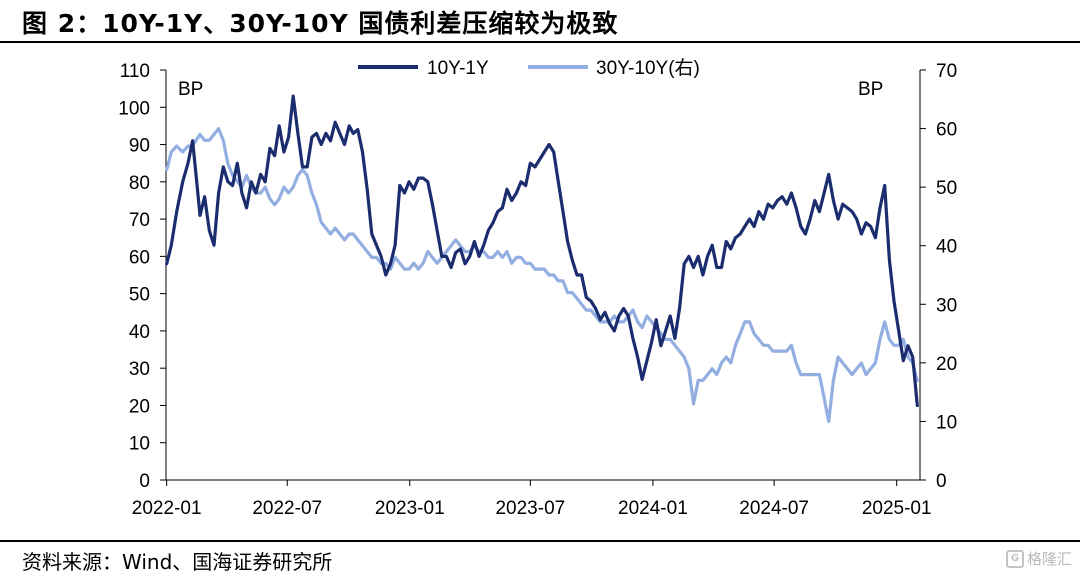 The width and height of the screenshot is (1080, 576). What do you see at coordinates (941, 481) in the screenshot?
I see `right-axis-tick-label: 0` at bounding box center [941, 481].